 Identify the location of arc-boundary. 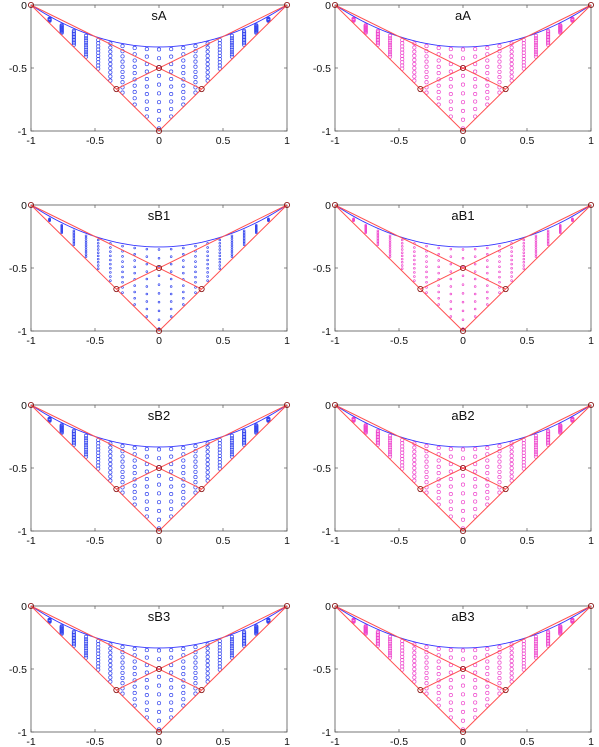
(159, 26).